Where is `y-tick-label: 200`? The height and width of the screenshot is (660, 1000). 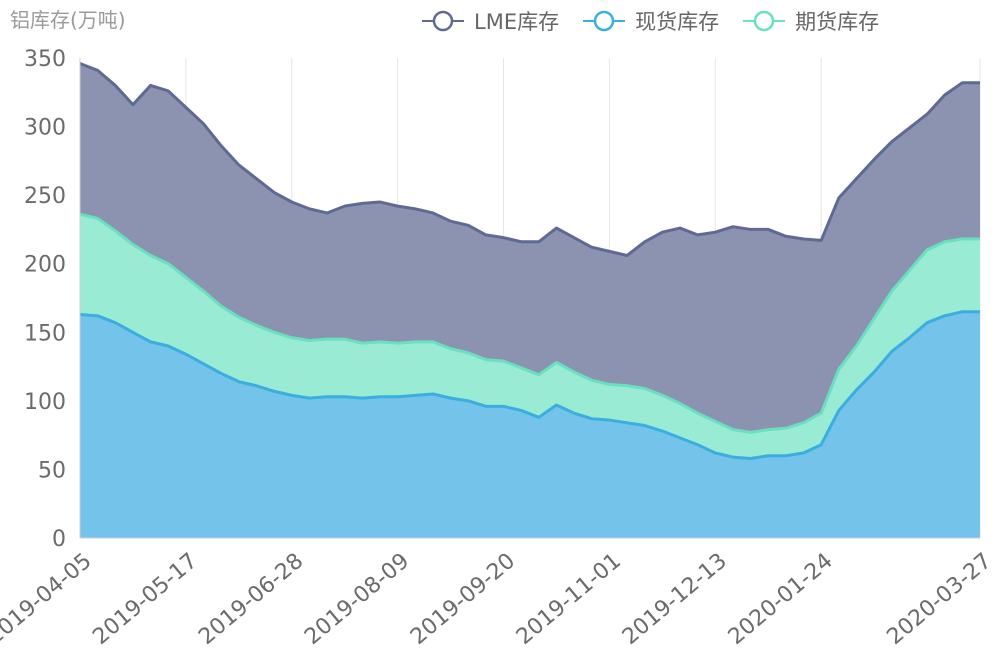
y-tick-label: 200 is located at coordinates (45, 265).